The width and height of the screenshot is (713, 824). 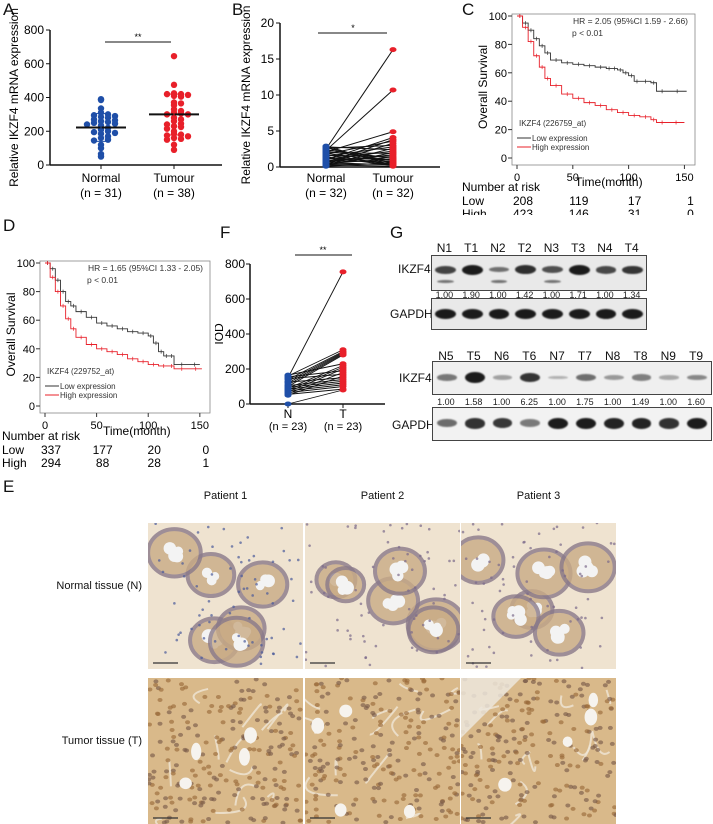 I want to click on lane-label: T8, so click(x=640, y=356).